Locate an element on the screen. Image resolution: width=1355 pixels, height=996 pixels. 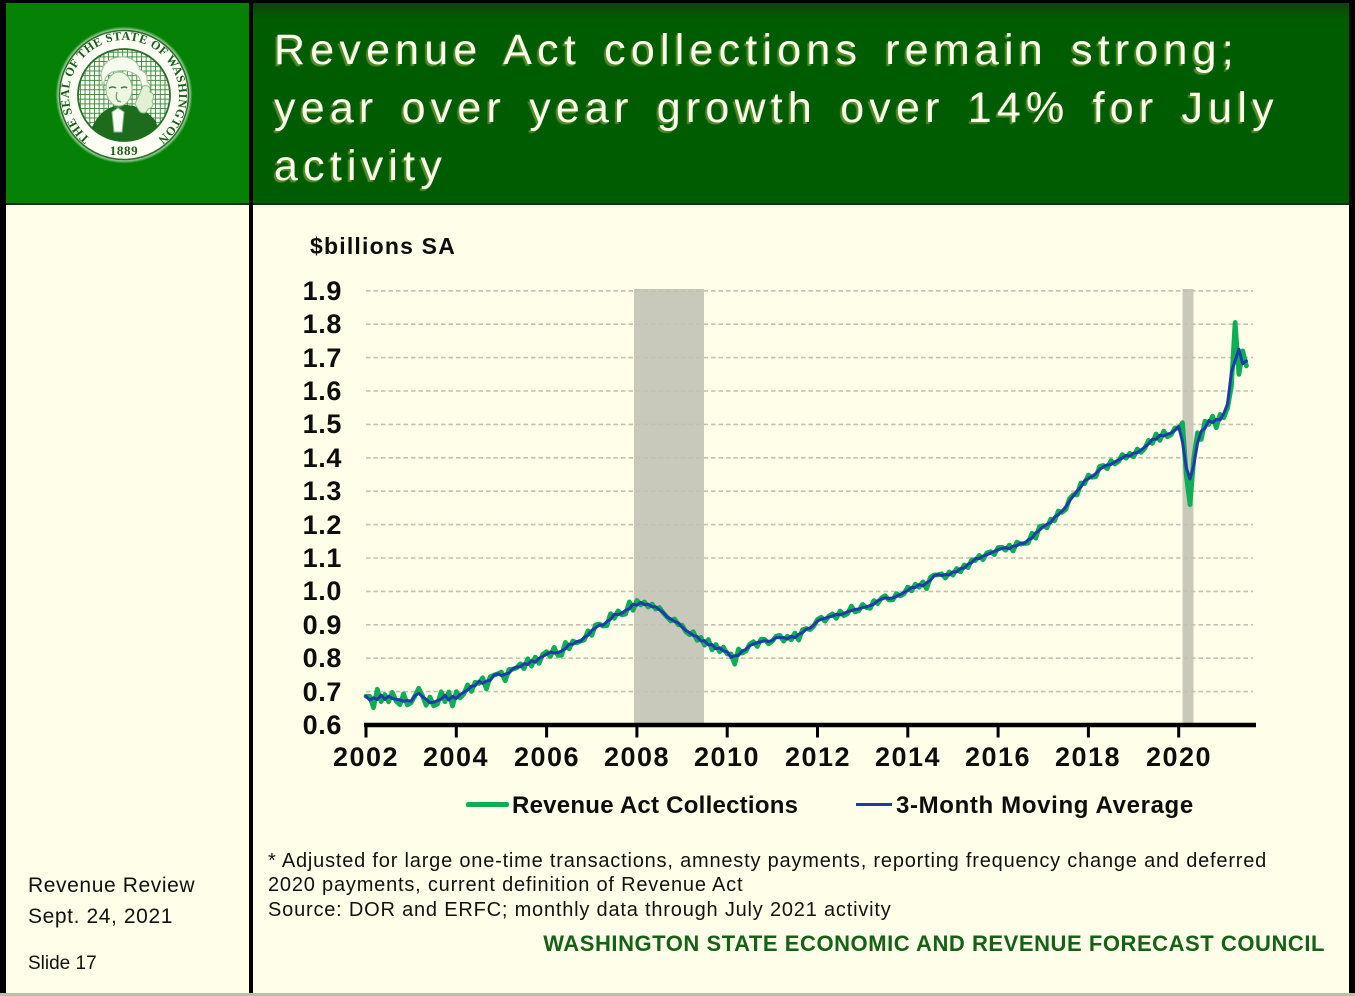
svg-text: 1889 is located at coordinates (124, 150).